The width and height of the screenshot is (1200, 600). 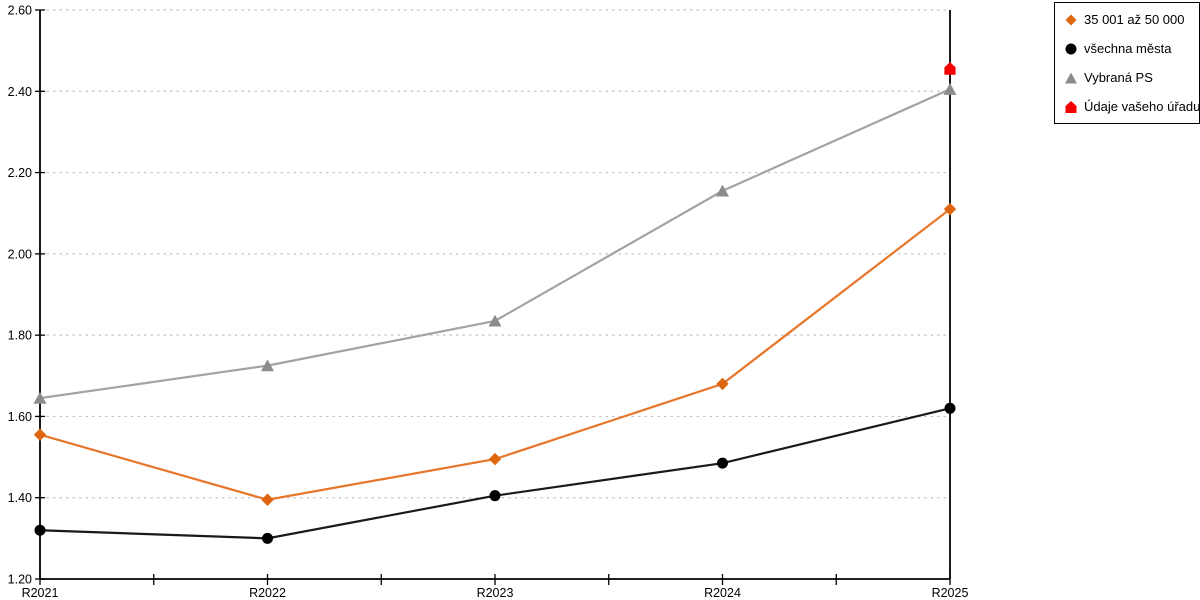 What do you see at coordinates (1071, 77) in the screenshot?
I see `triangle-icon` at bounding box center [1071, 77].